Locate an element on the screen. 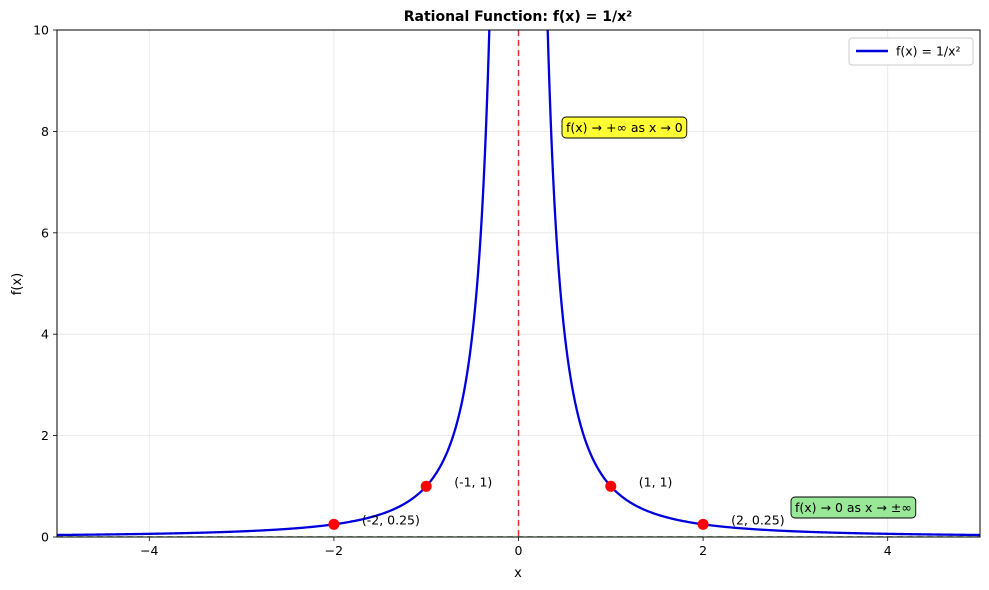 The height and width of the screenshot is (590, 989). y-tick-label: 4 is located at coordinates (45, 334).